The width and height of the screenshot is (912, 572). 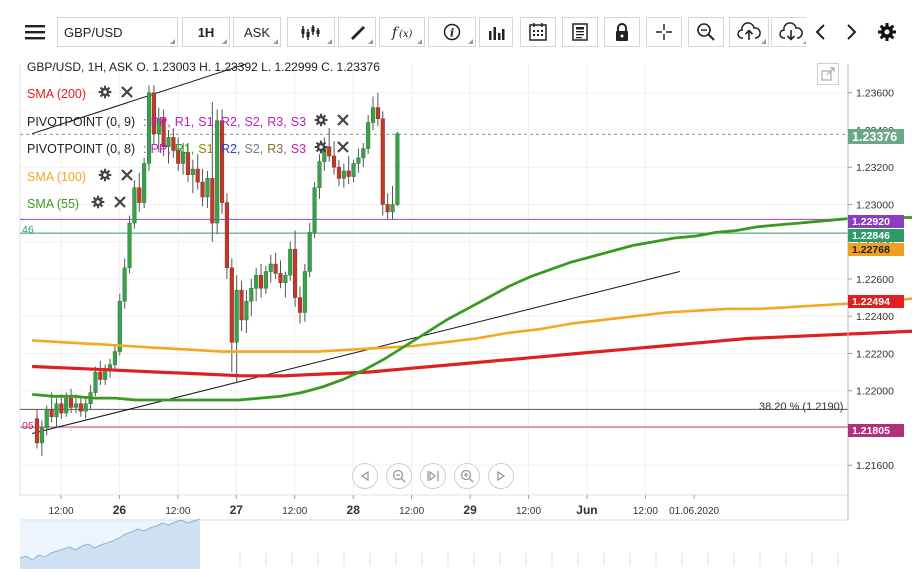 I want to click on scroll-back-button, so click(x=821, y=32).